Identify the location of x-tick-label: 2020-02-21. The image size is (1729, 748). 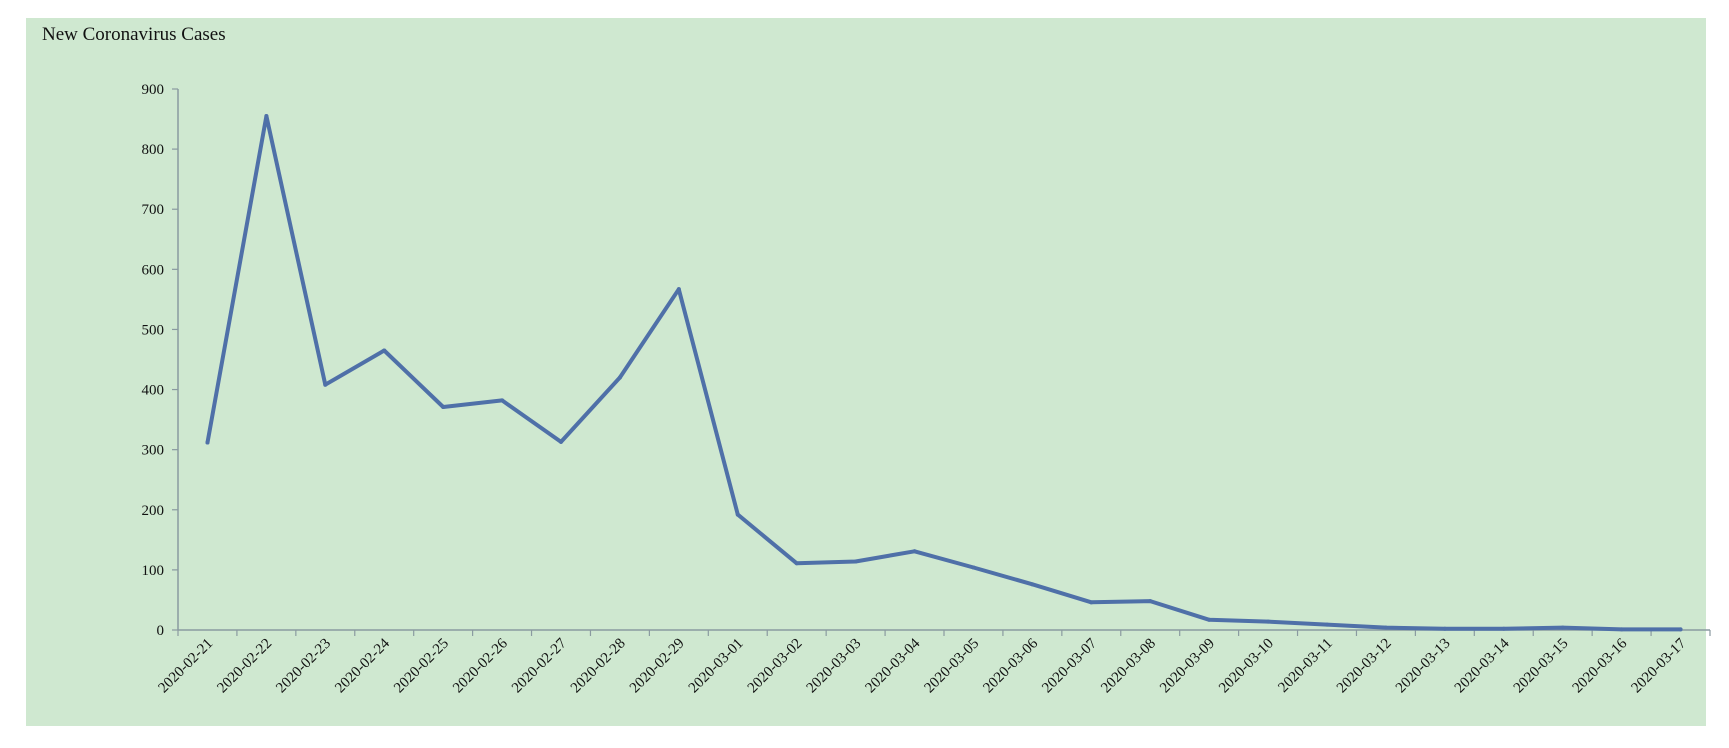
(185, 666).